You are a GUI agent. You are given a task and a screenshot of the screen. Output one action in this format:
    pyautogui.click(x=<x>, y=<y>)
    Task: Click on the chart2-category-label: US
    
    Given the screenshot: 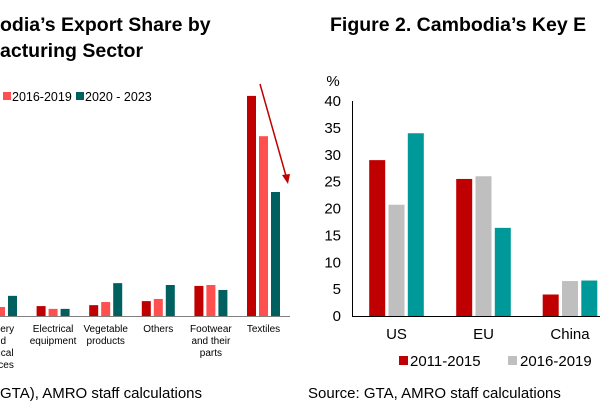 What is the action you would take?
    pyautogui.click(x=396, y=334)
    